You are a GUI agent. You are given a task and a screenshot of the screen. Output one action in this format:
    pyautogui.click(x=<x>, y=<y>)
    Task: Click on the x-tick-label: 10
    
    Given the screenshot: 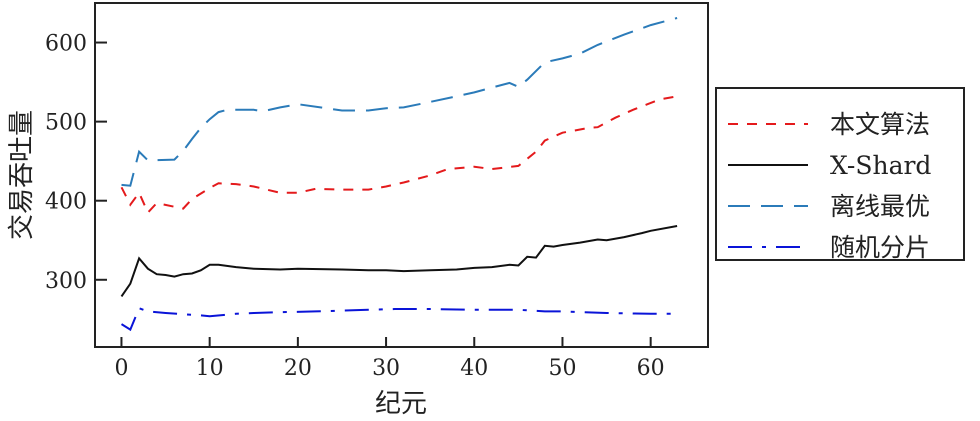 What is the action you would take?
    pyautogui.click(x=210, y=368)
    